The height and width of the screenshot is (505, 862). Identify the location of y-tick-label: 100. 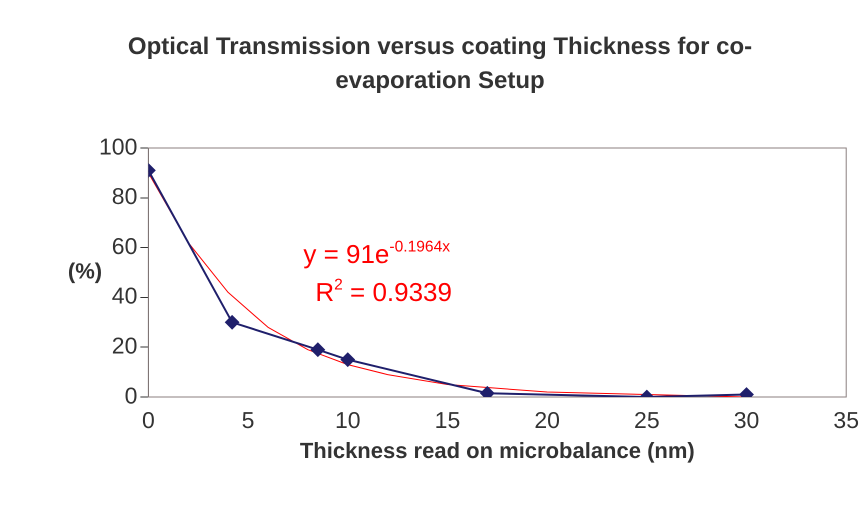
(118, 146).